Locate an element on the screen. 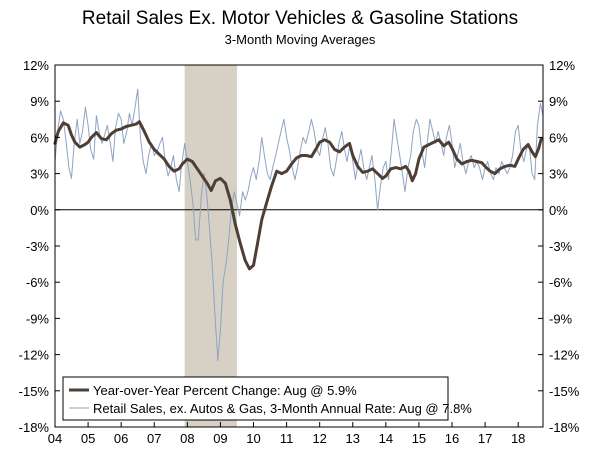  x-tick-label: 15 is located at coordinates (419, 438).